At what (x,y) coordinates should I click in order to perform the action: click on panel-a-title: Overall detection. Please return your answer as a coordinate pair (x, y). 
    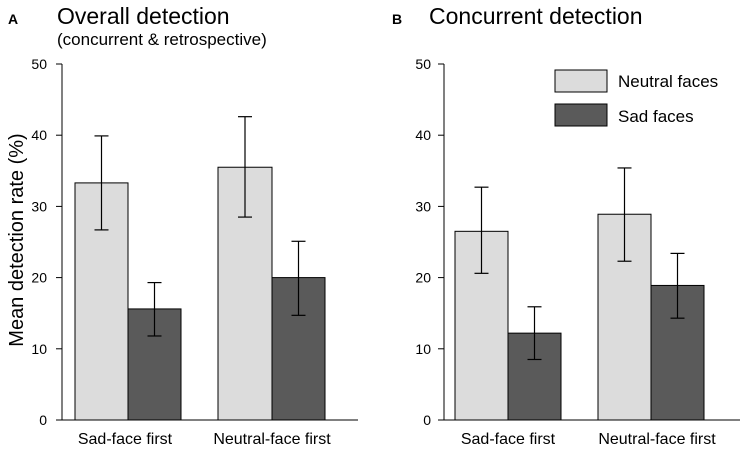
    Looking at the image, I should click on (143, 16).